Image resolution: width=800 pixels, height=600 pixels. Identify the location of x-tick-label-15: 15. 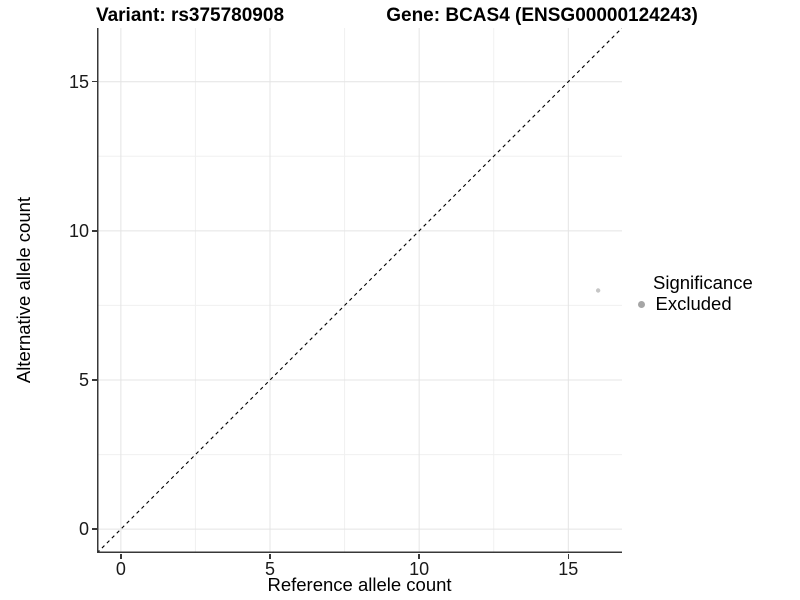
(568, 569).